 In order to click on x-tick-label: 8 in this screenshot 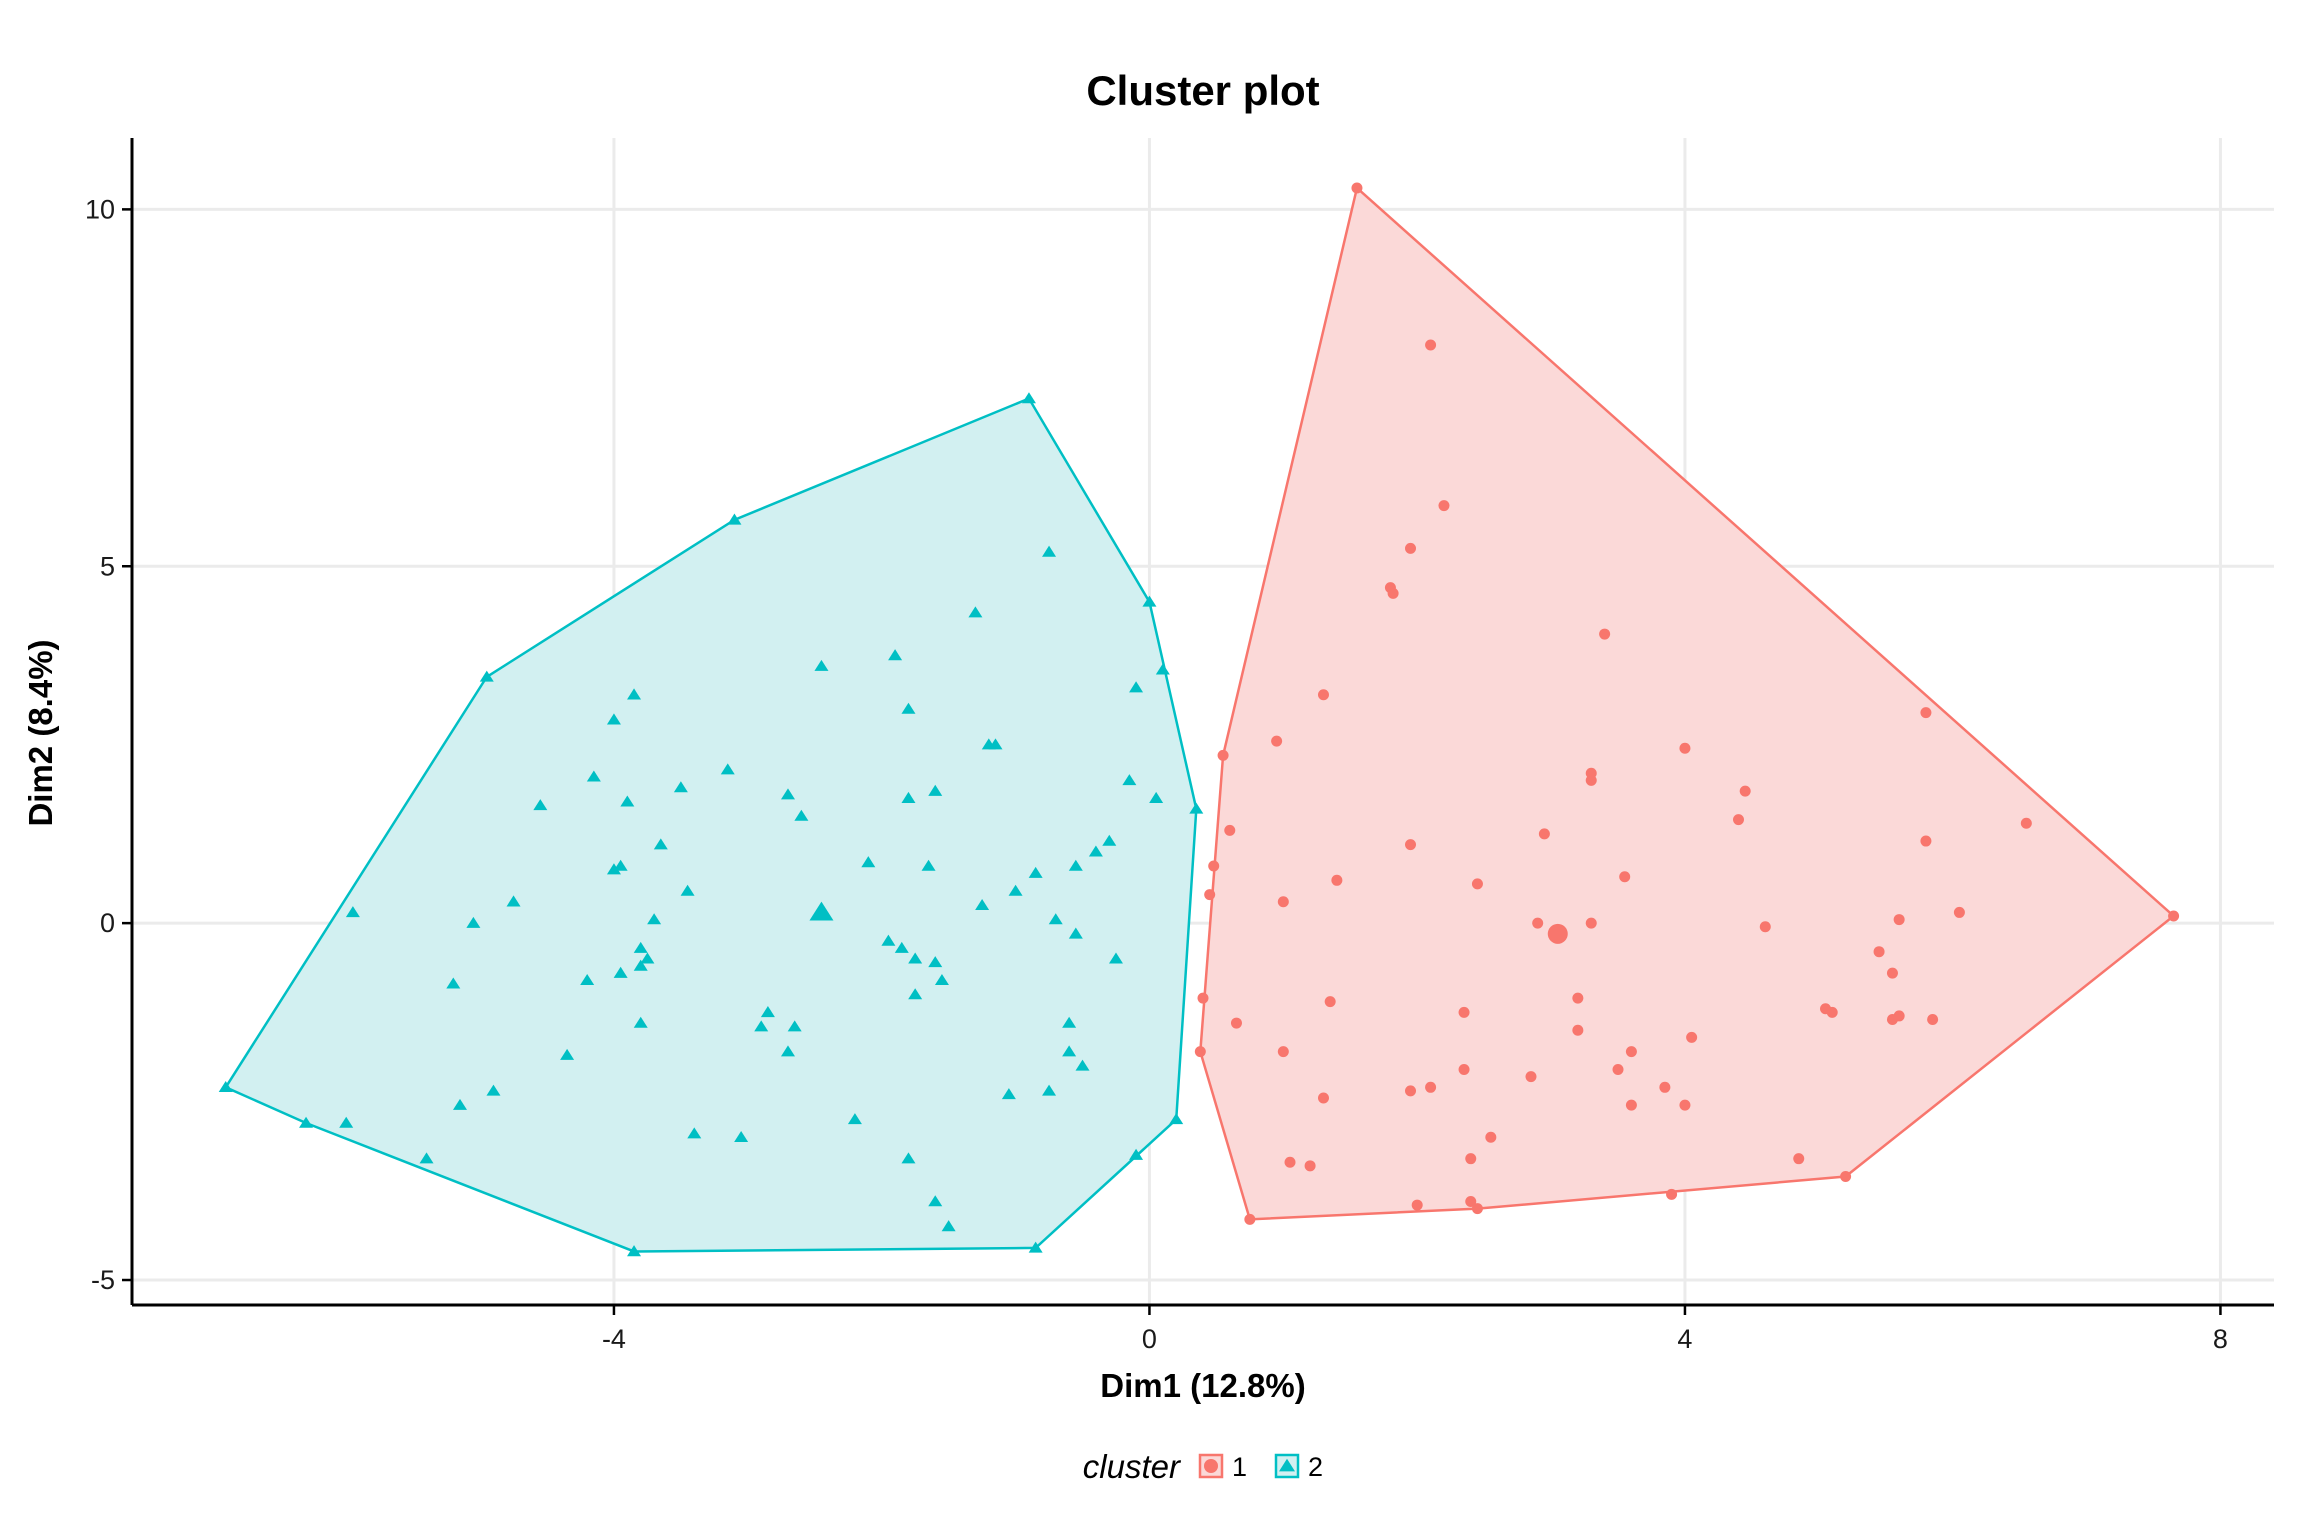, I will do `click(2220, 1339)`.